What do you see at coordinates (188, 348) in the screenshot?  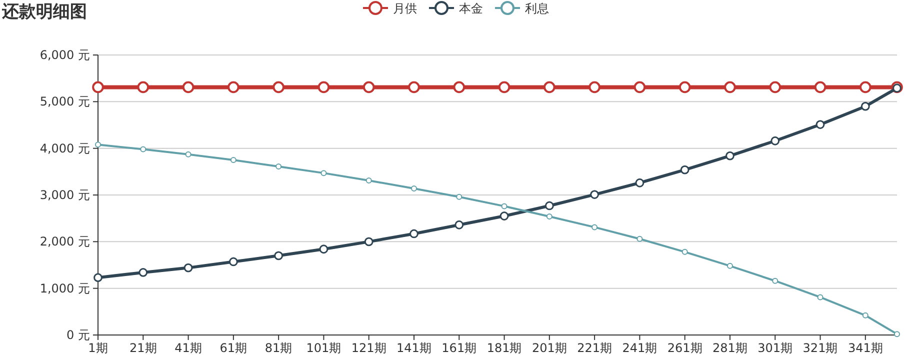 I see `x-tick-label: 41期` at bounding box center [188, 348].